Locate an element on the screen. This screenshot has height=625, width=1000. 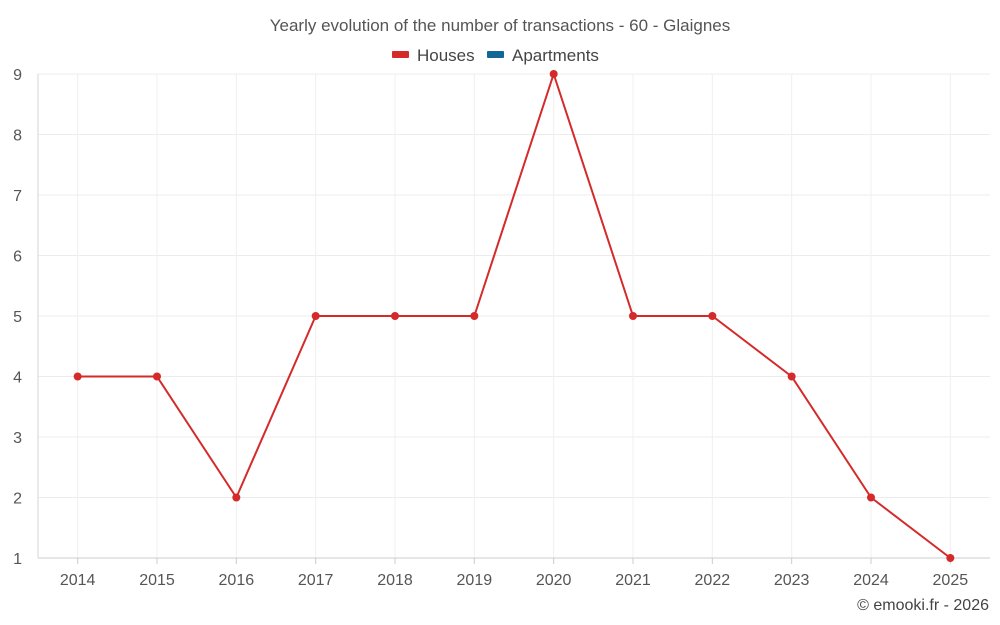
legend-label-houses: Houses is located at coordinates (446, 55).